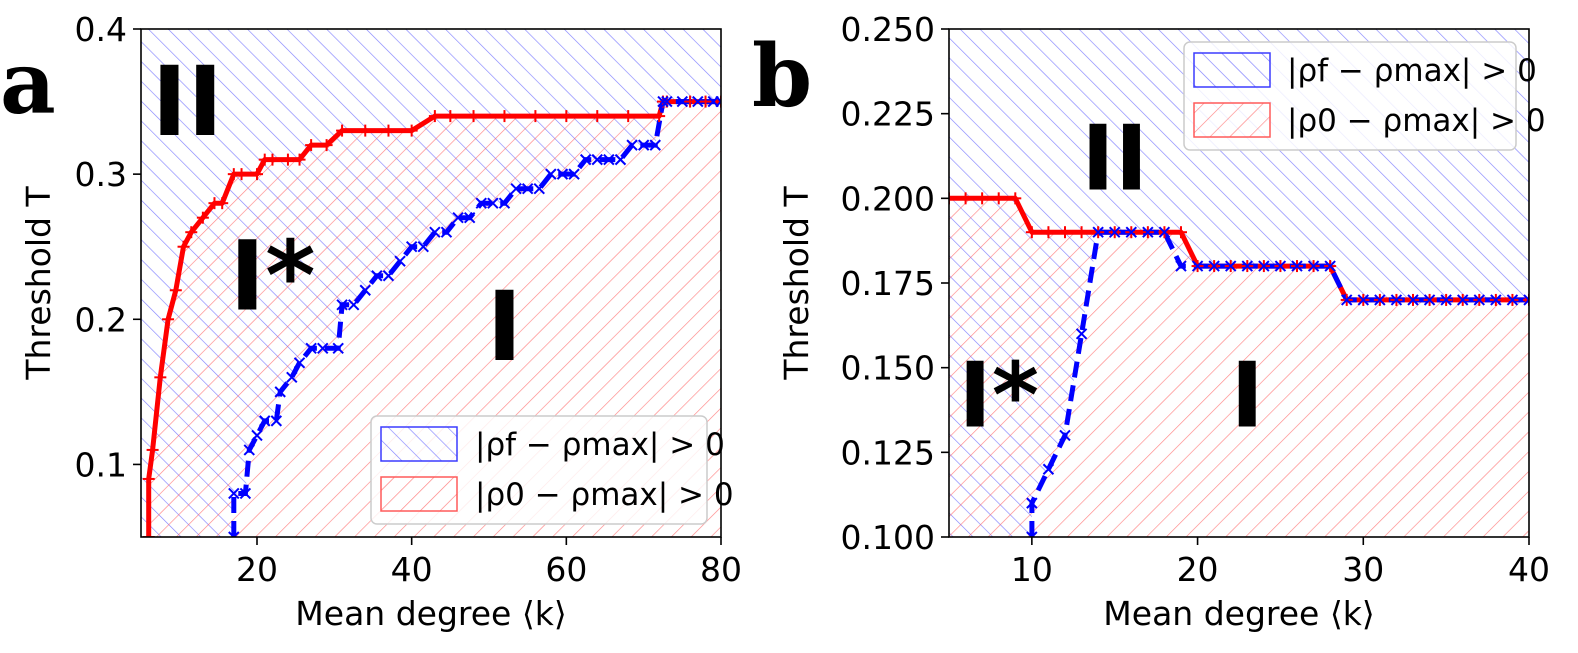  I want to click on region-label: II, so click(187, 102).